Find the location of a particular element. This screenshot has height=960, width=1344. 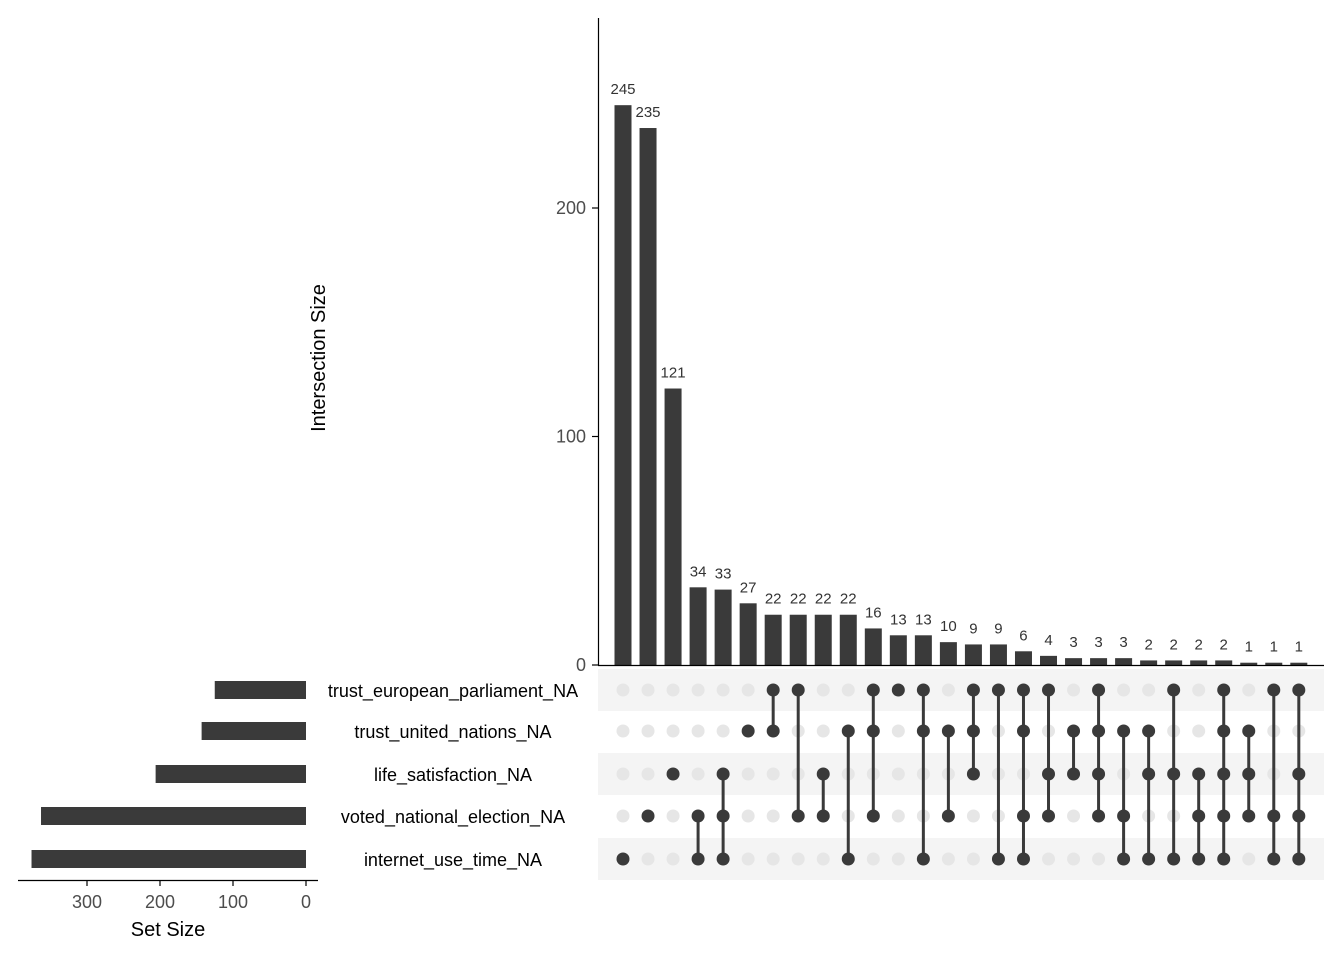

intersection-bar-label: 4 is located at coordinates (1048, 640).